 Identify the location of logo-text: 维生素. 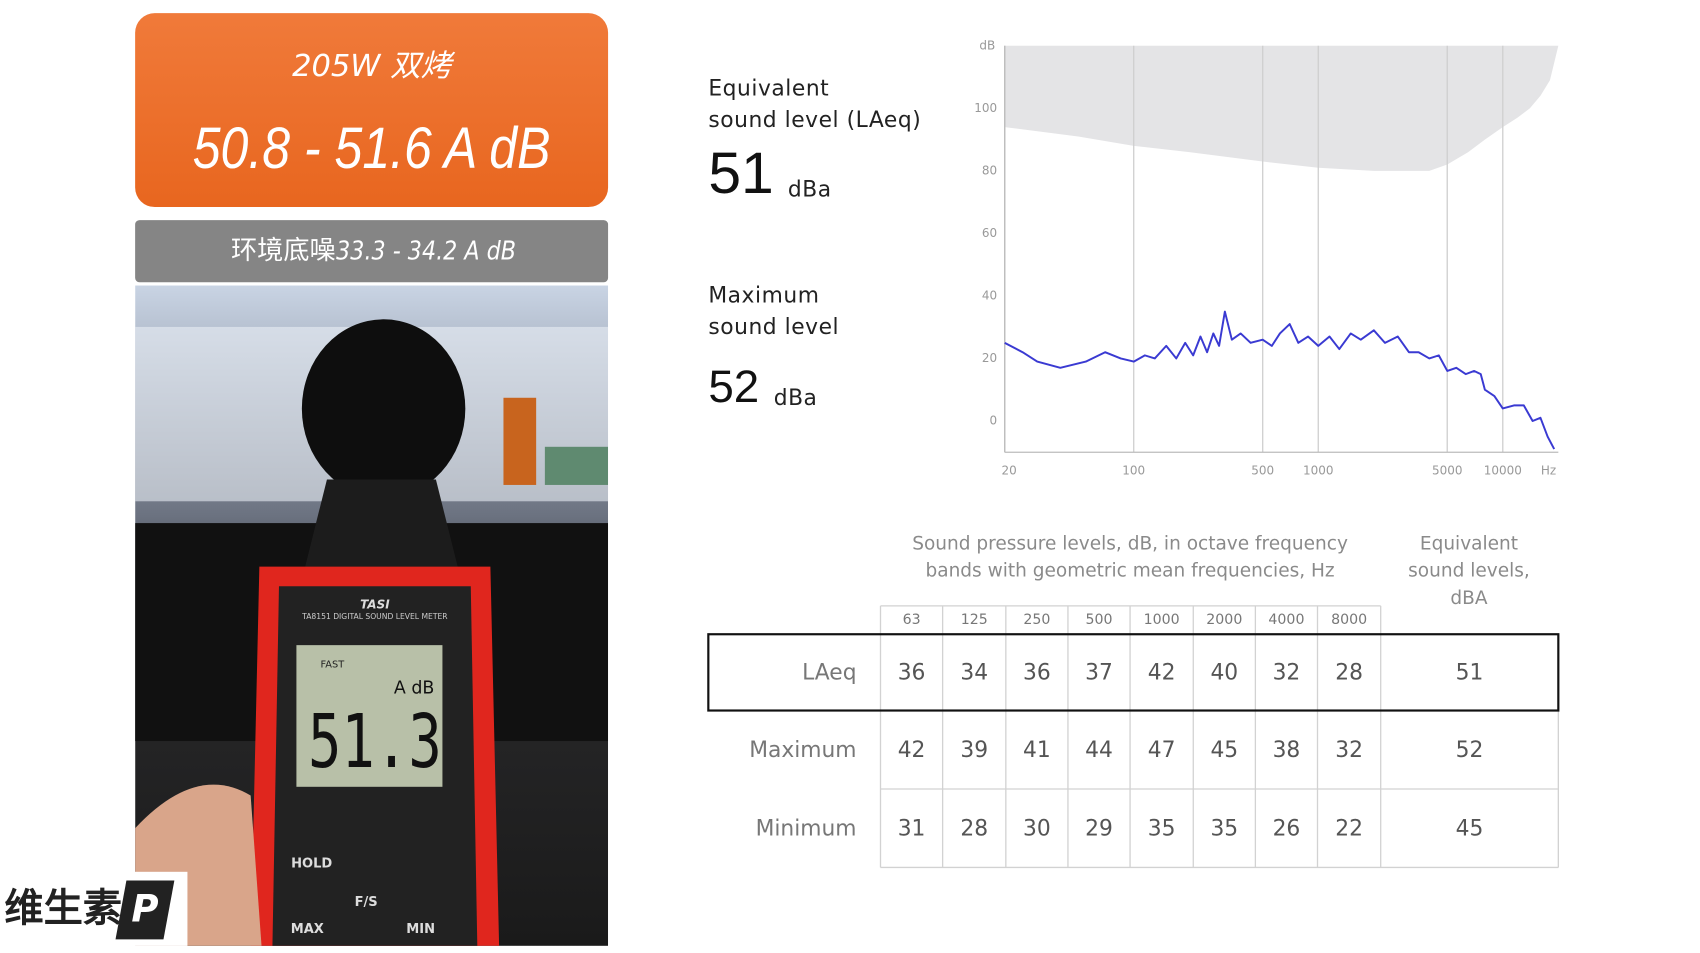
(63, 909).